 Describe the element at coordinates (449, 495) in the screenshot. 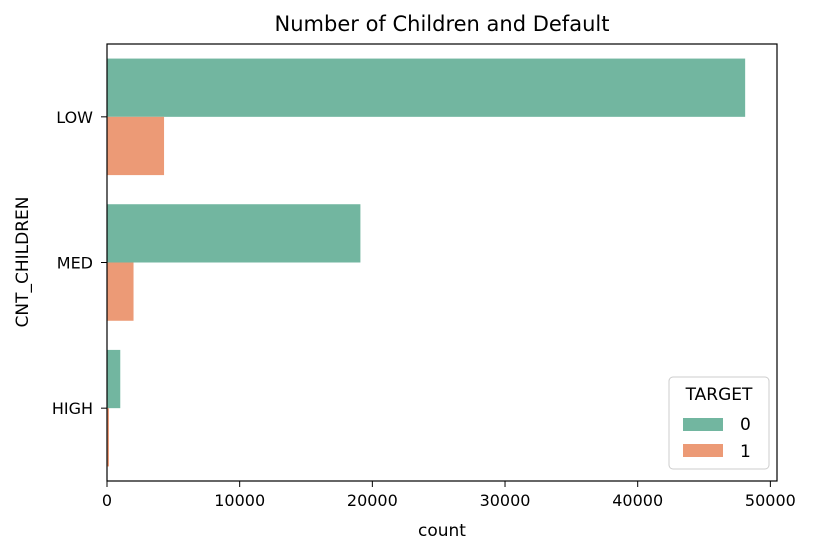

I see `x-axis-ticks: 0 10000 20000 30000 40000 50000` at that location.